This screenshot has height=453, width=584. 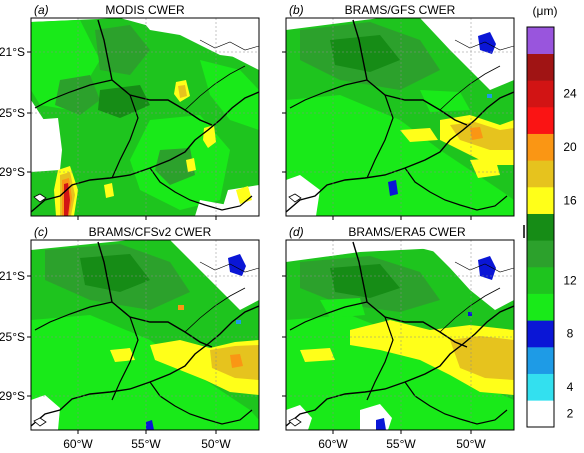 I want to click on colorbar-tick-label: 2, so click(x=570, y=414).